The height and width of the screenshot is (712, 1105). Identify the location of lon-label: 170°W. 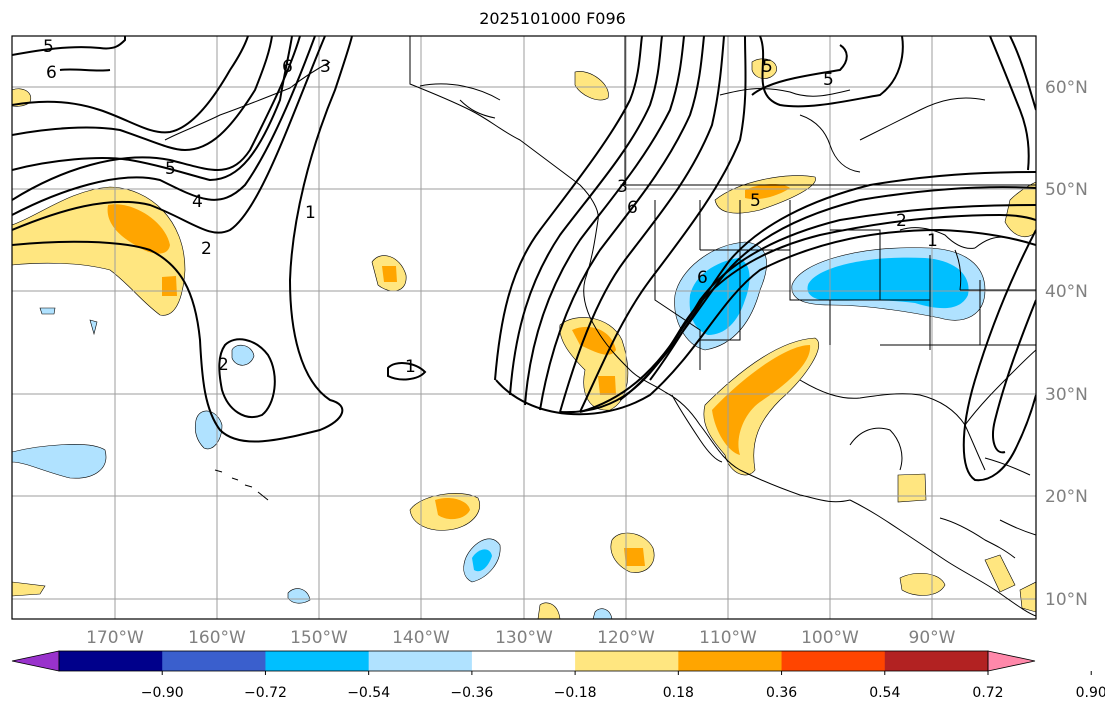
(115, 638).